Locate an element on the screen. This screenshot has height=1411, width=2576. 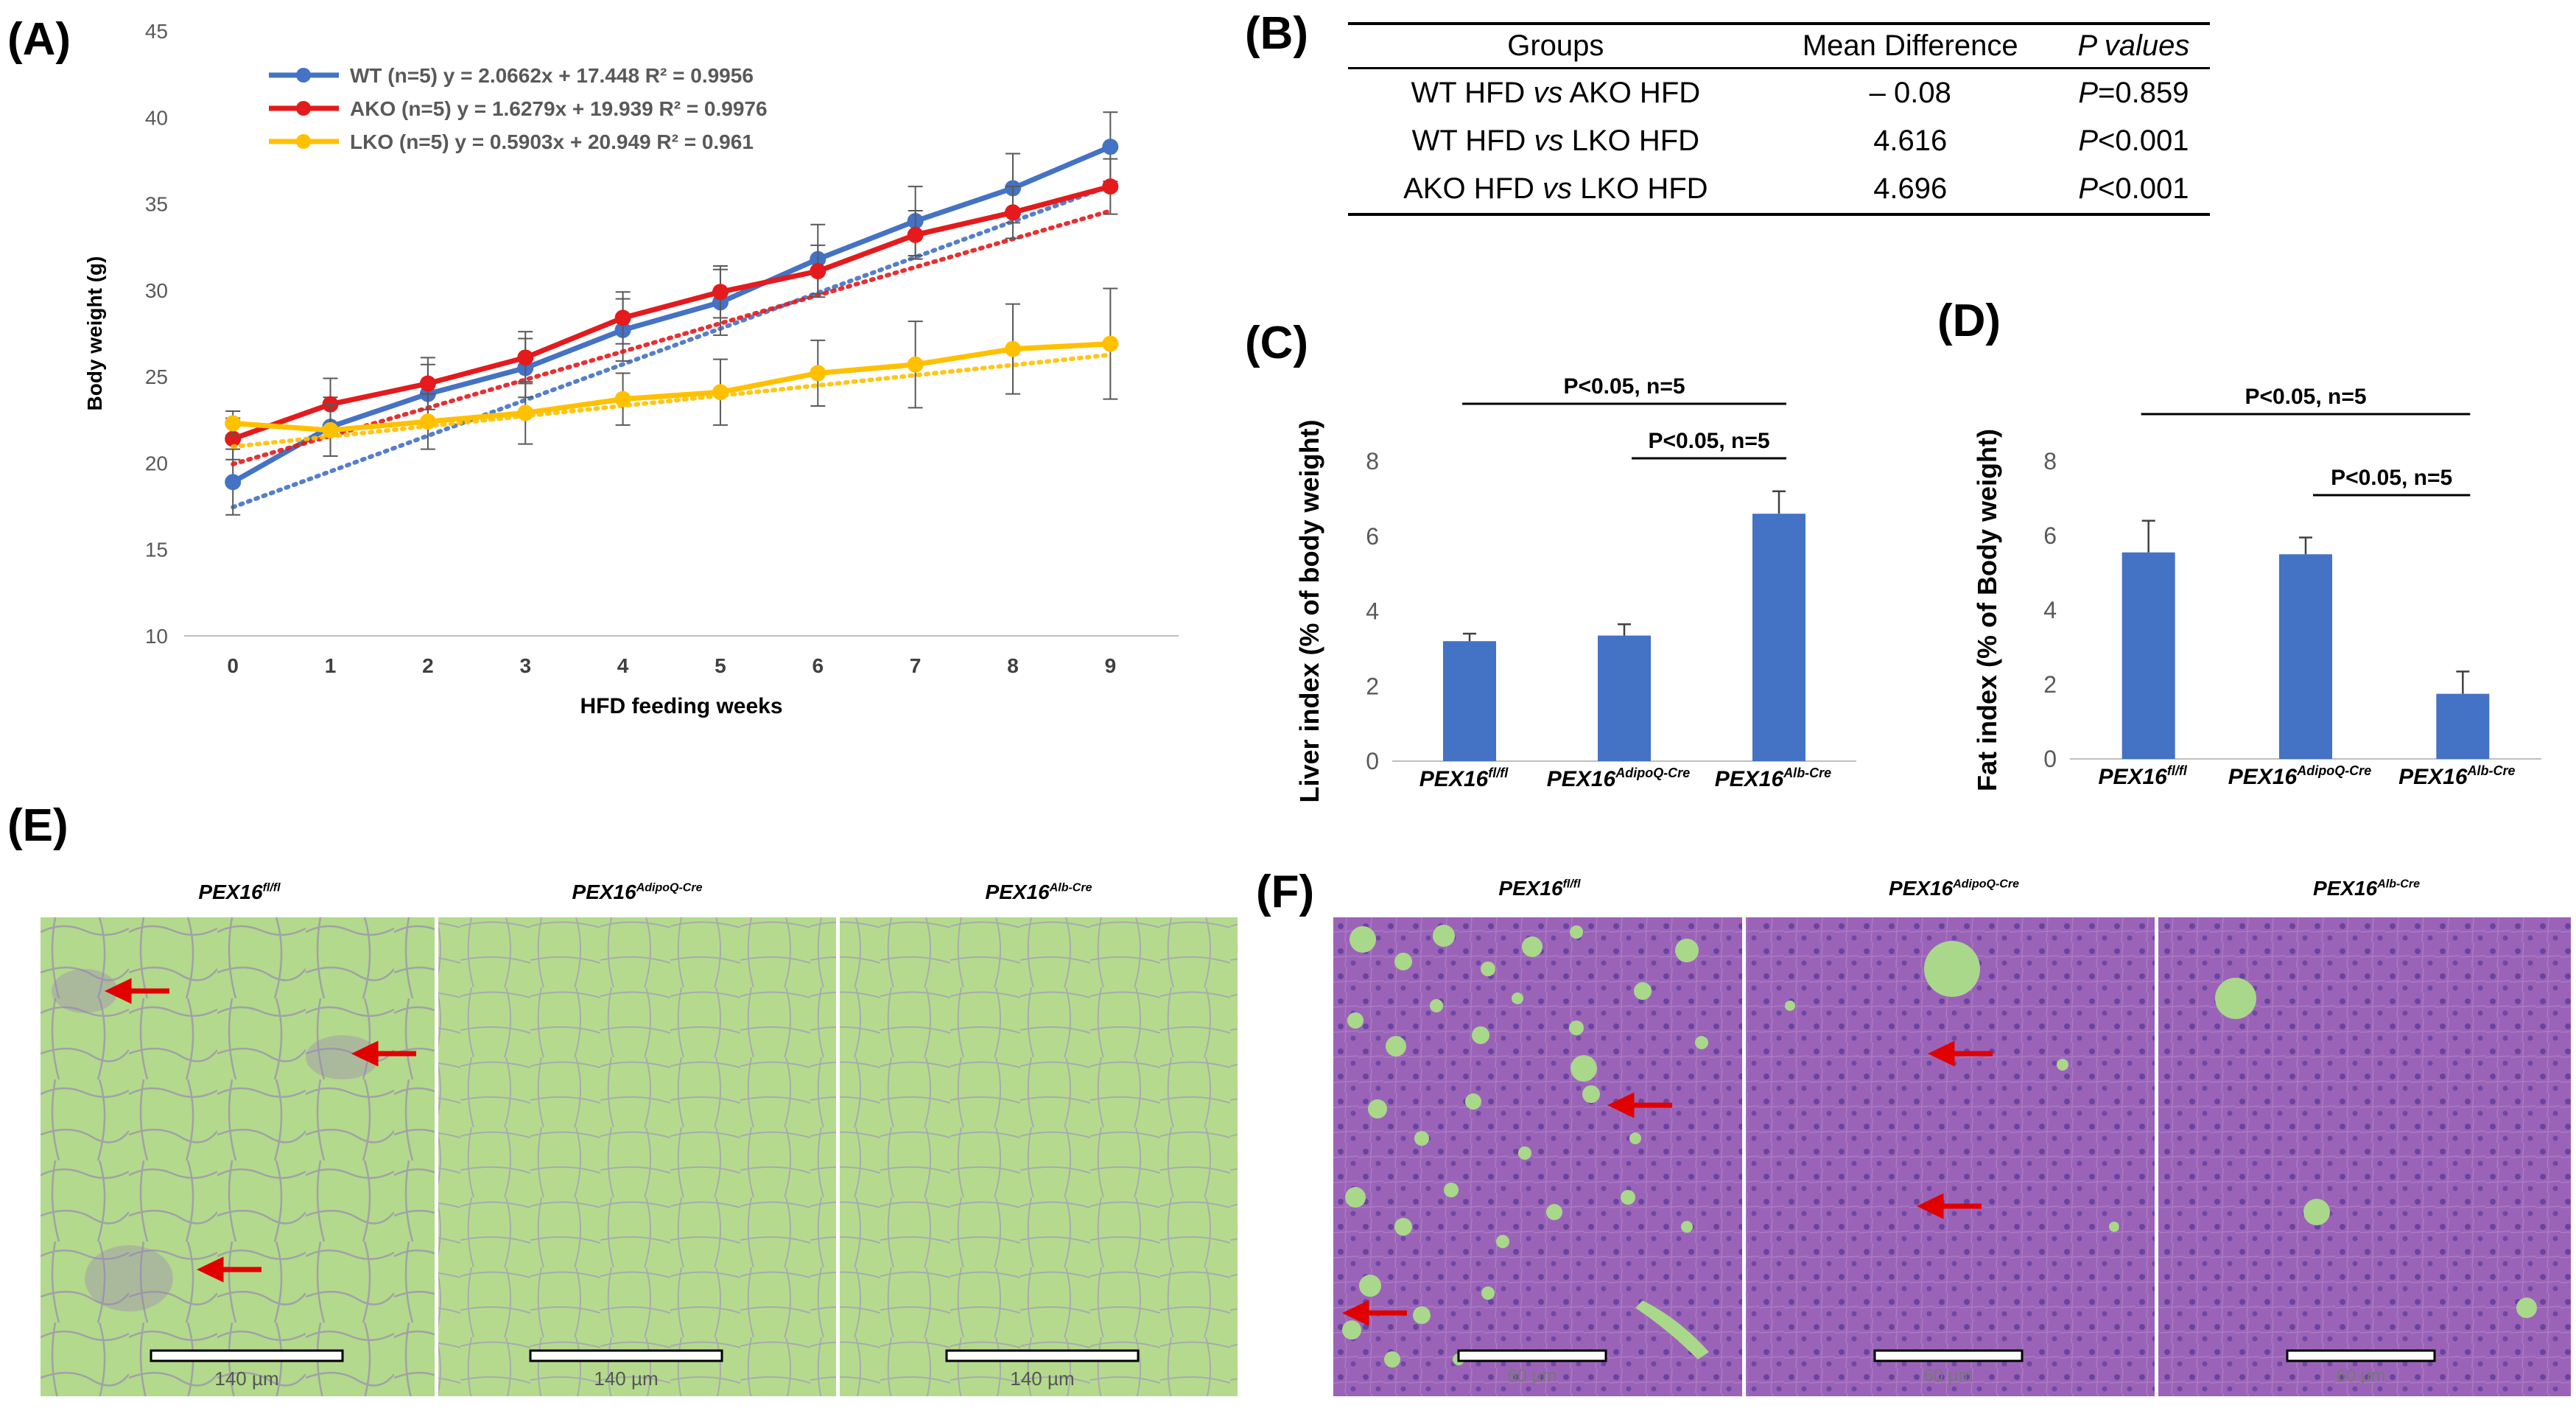
table-header-row: Groups Mean Difference P values is located at coordinates (1779, 46).